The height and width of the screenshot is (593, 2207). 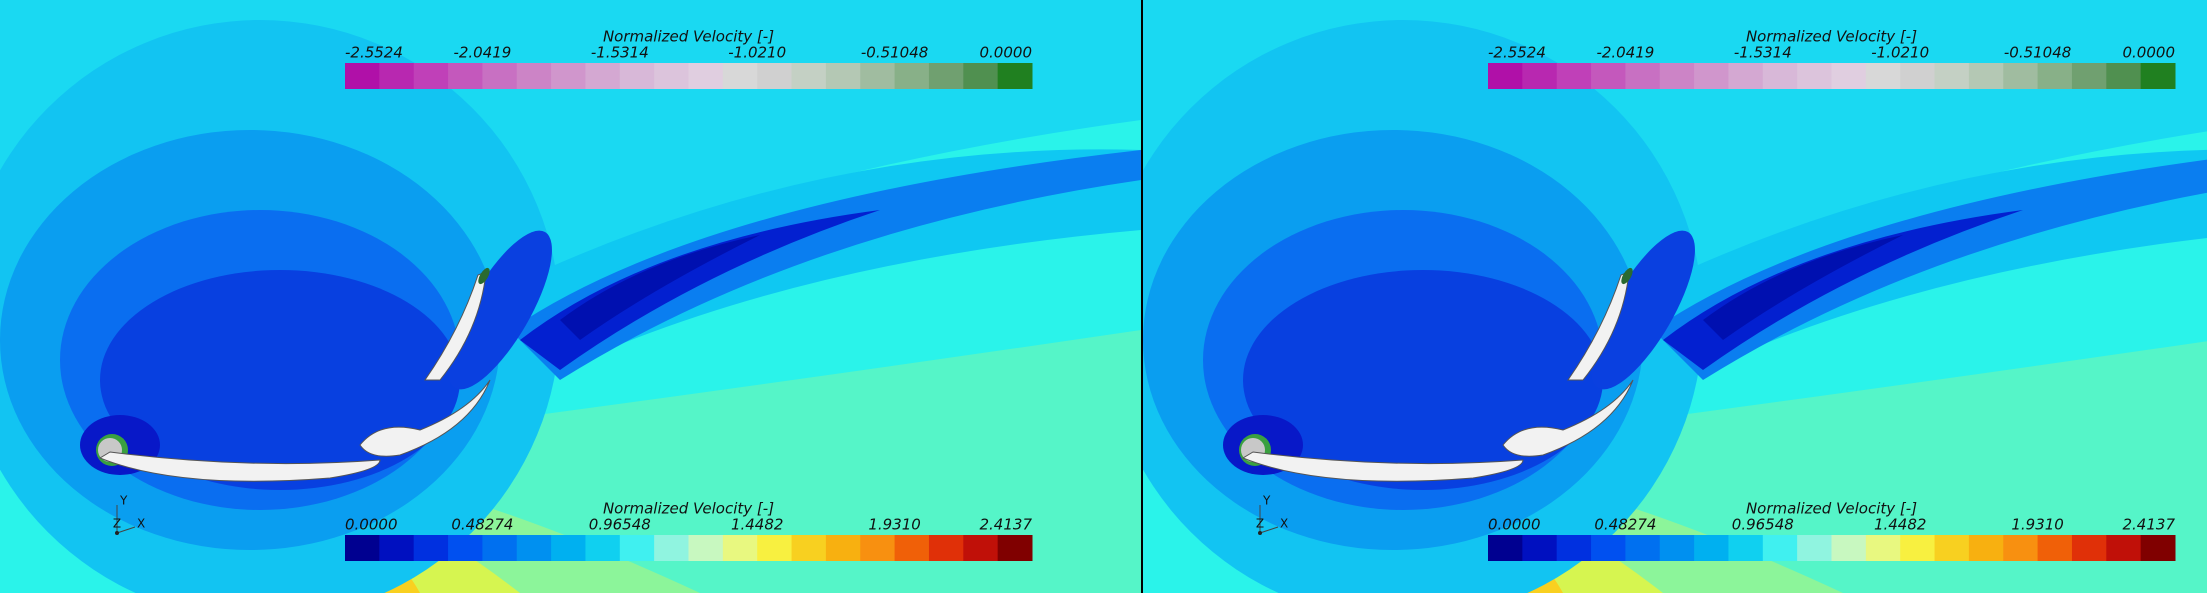 I want to click on triad-label: Z, so click(x=117, y=524).